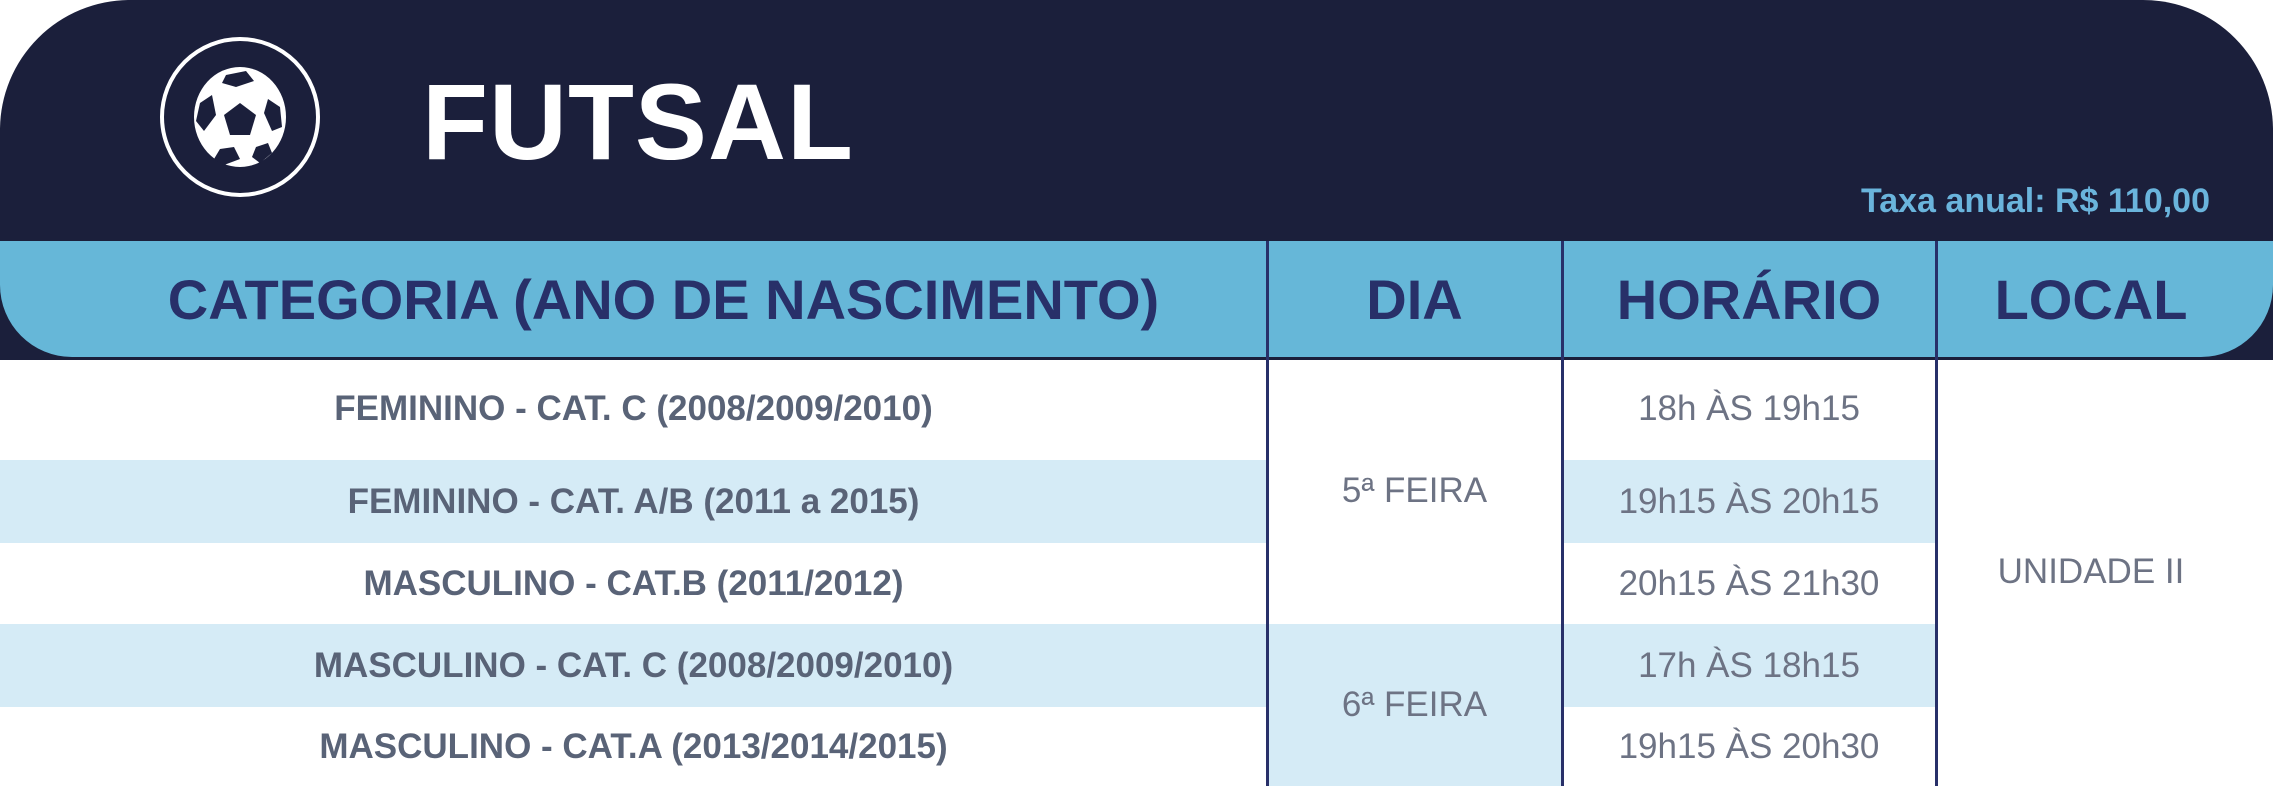 The image size is (2273, 786). I want to click on table-row-category: FEMININO - CAT. A/B (2011 a 2015), so click(633, 501).